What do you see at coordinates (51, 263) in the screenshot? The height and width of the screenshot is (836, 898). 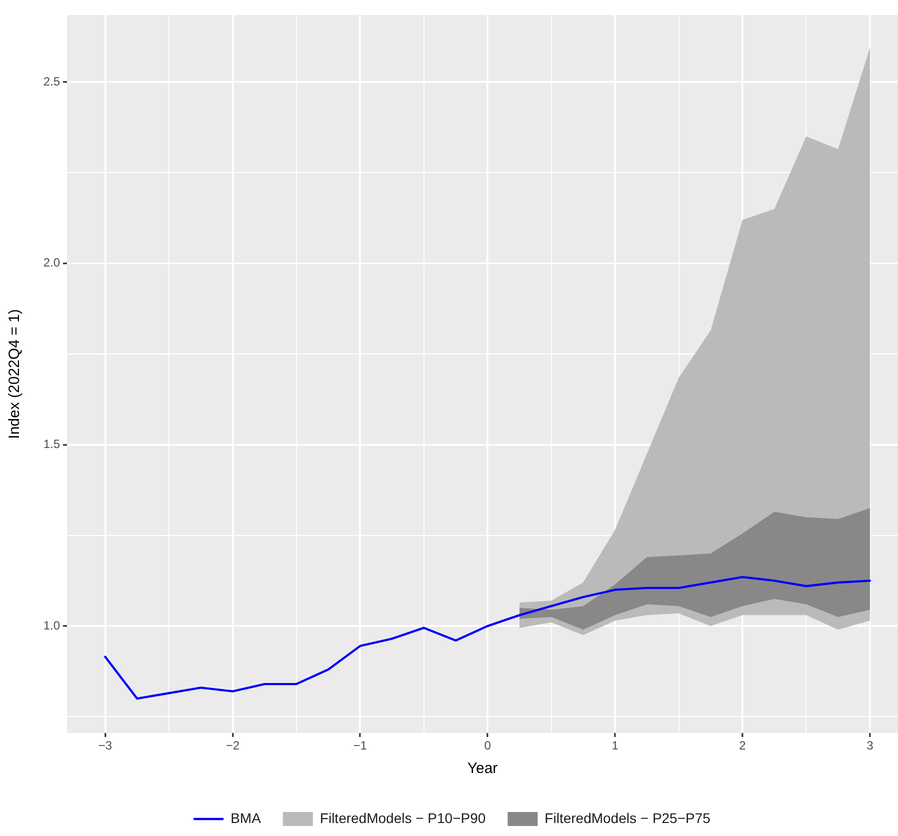 I see `y-tick-label: 2.0` at bounding box center [51, 263].